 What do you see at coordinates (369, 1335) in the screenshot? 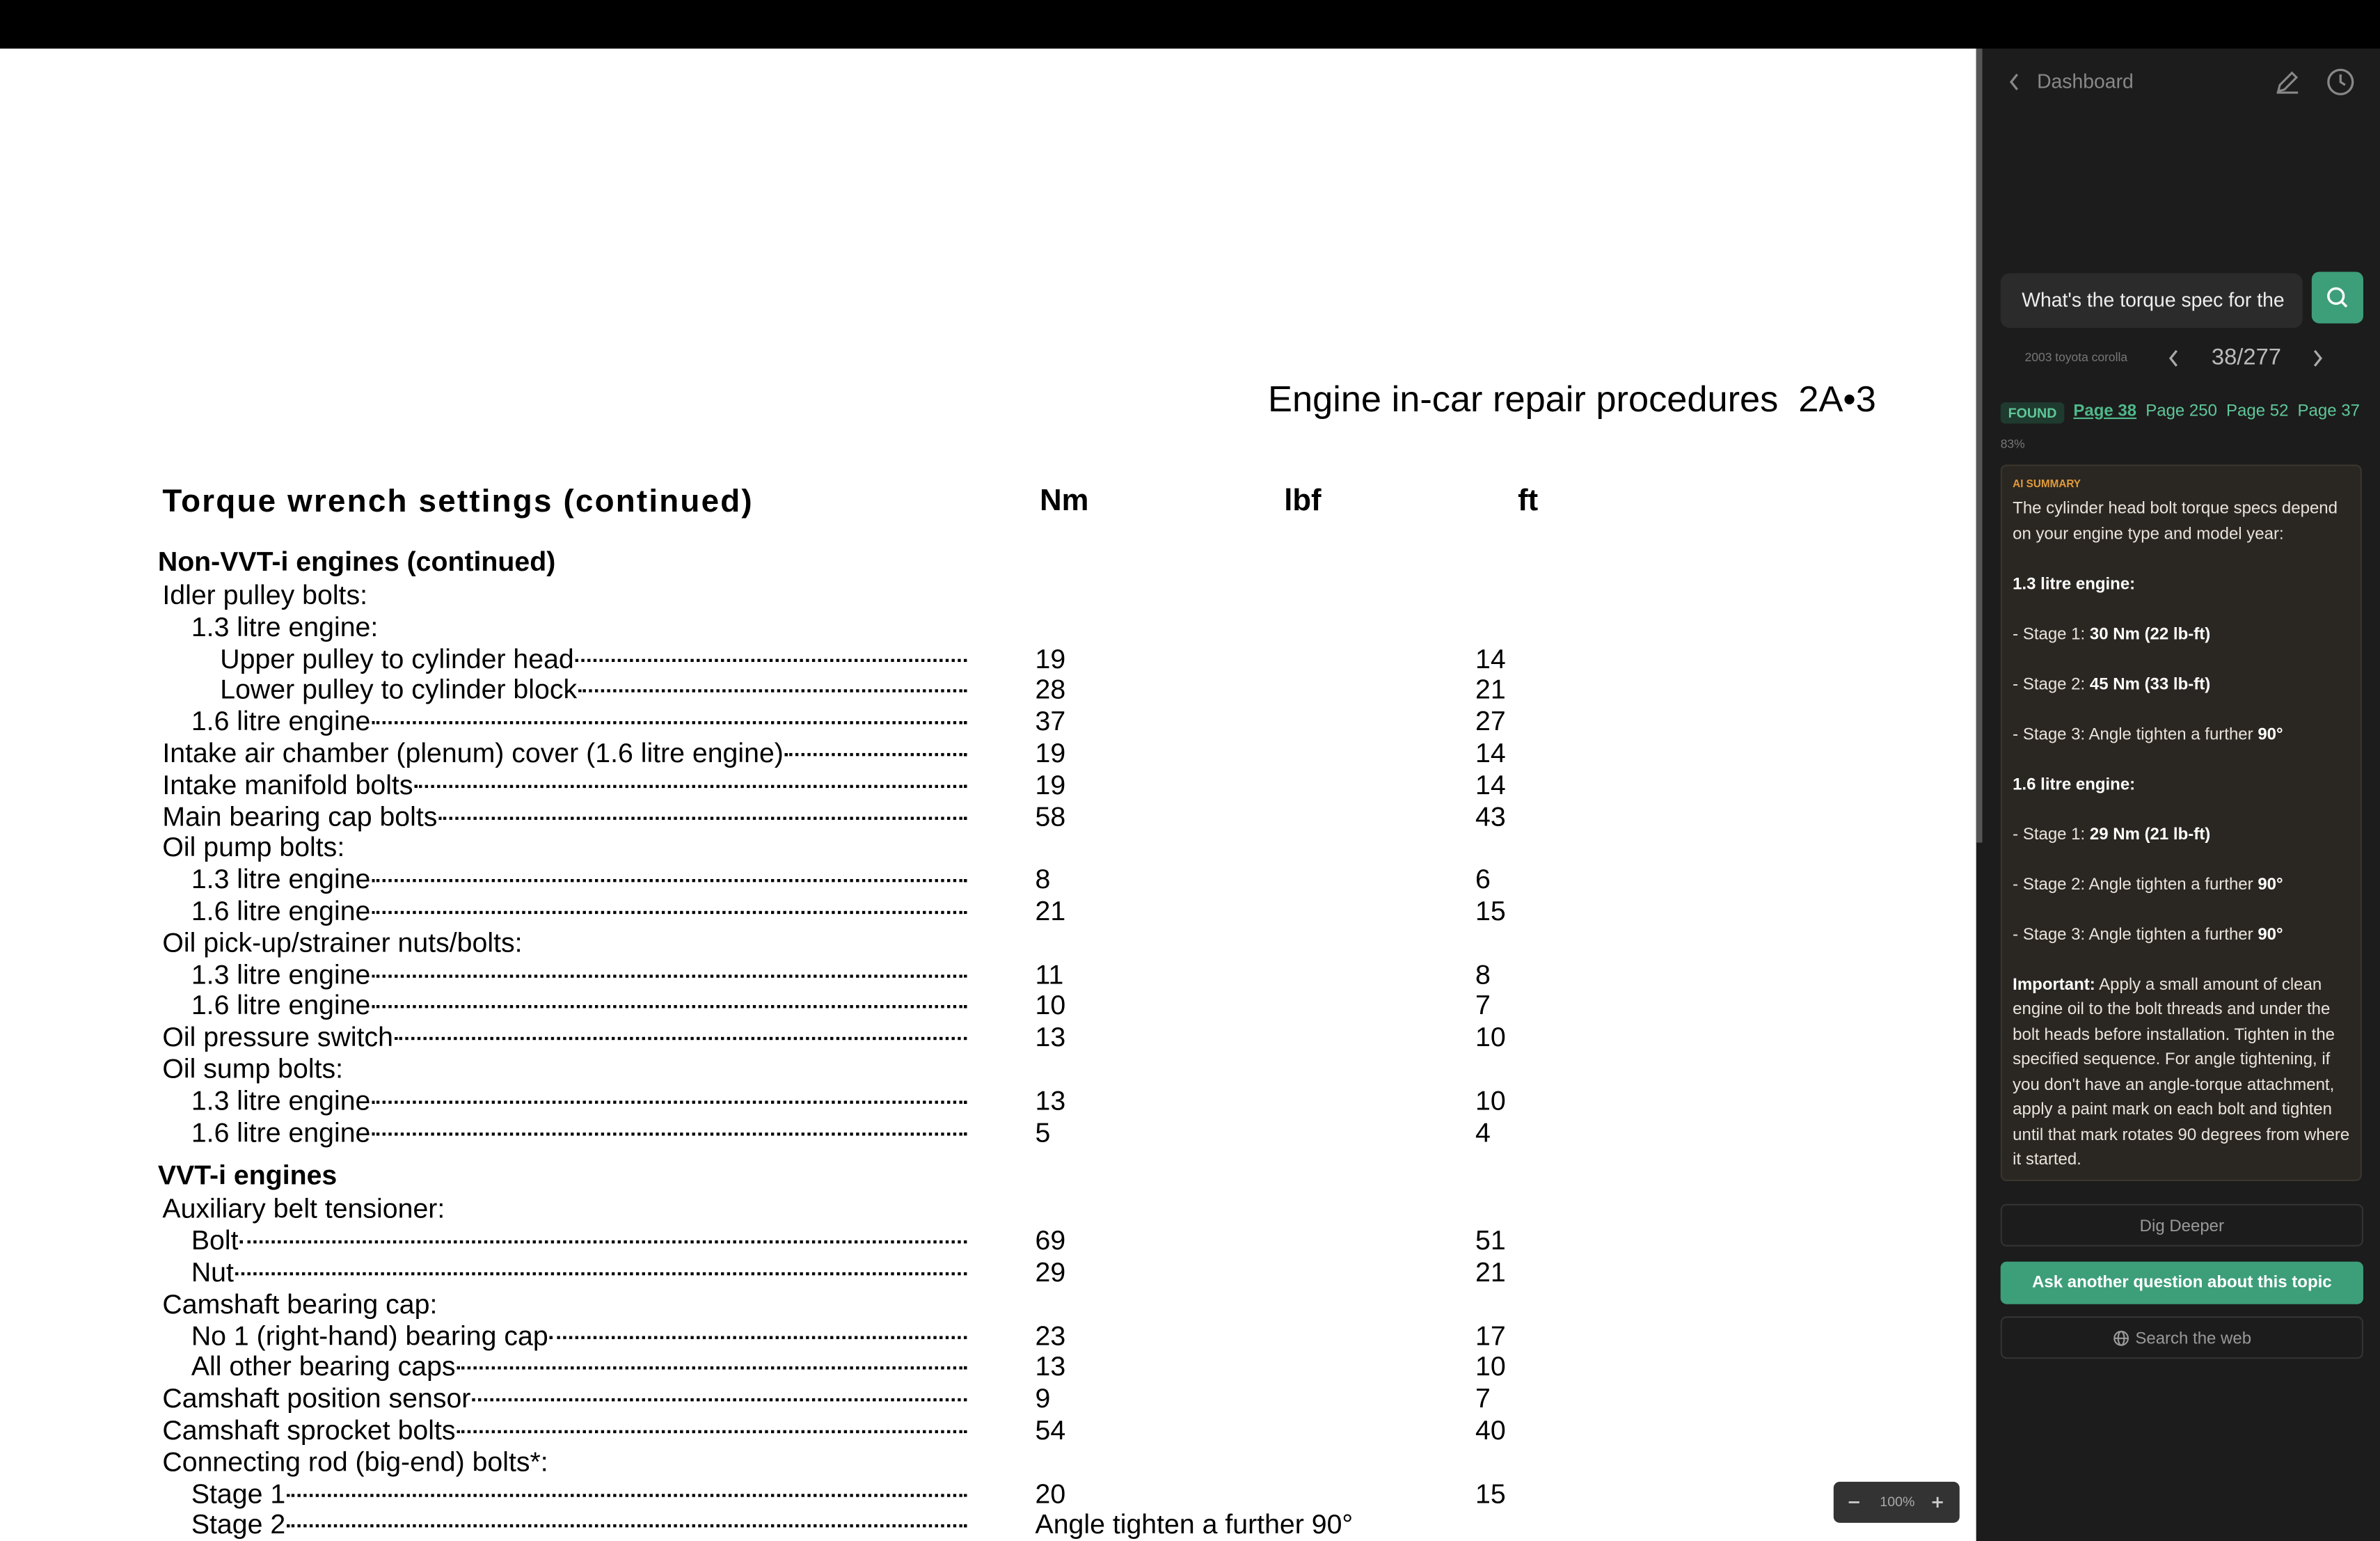
I see `row-label: No 1 (right-hand) bearing cap` at bounding box center [369, 1335].